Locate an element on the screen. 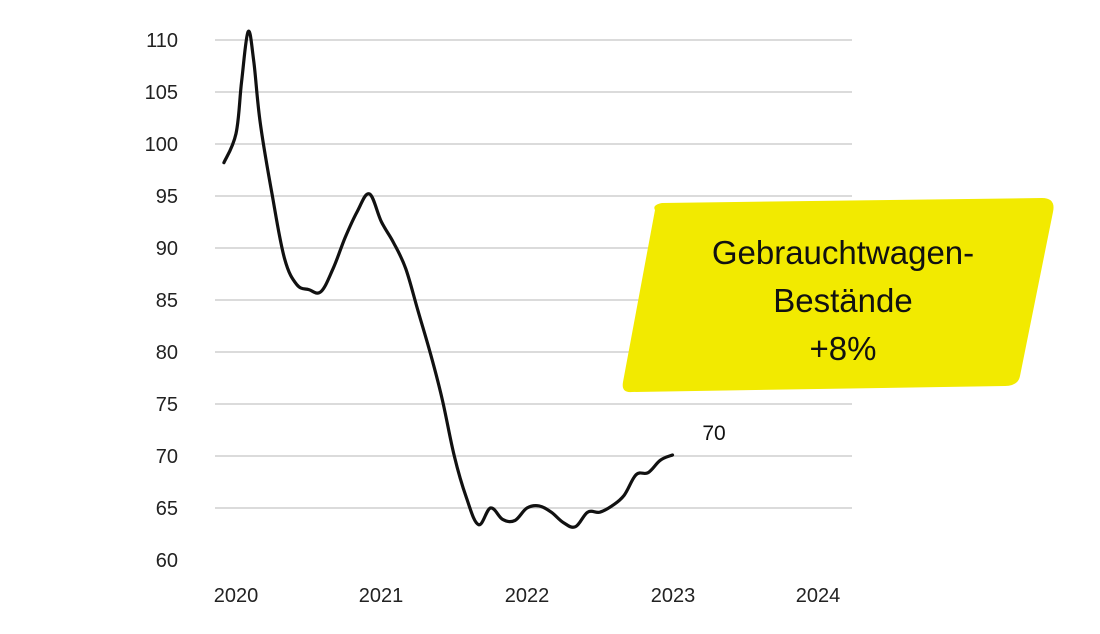 The height and width of the screenshot is (634, 1100). x-axis: 2020 2021 2022 2023 2024 is located at coordinates (527, 596).